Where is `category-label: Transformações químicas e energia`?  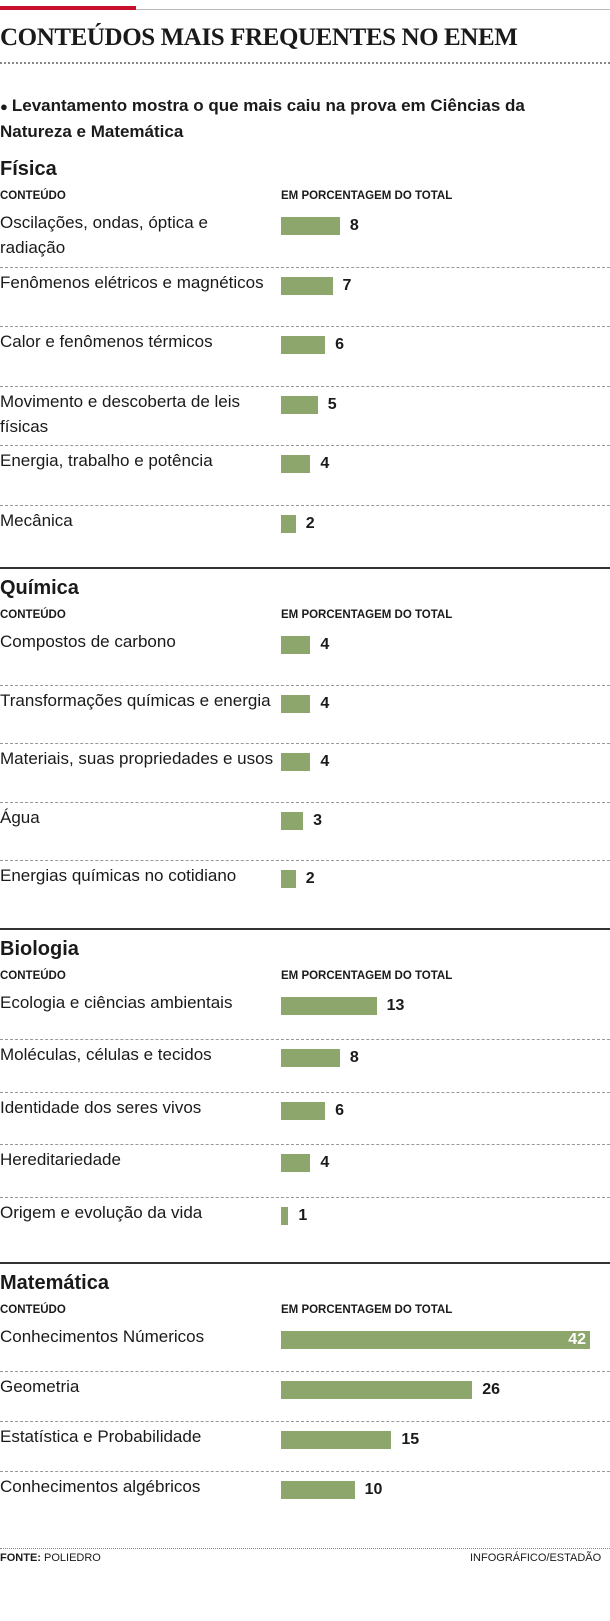 category-label: Transformações químicas e energia is located at coordinates (135, 700).